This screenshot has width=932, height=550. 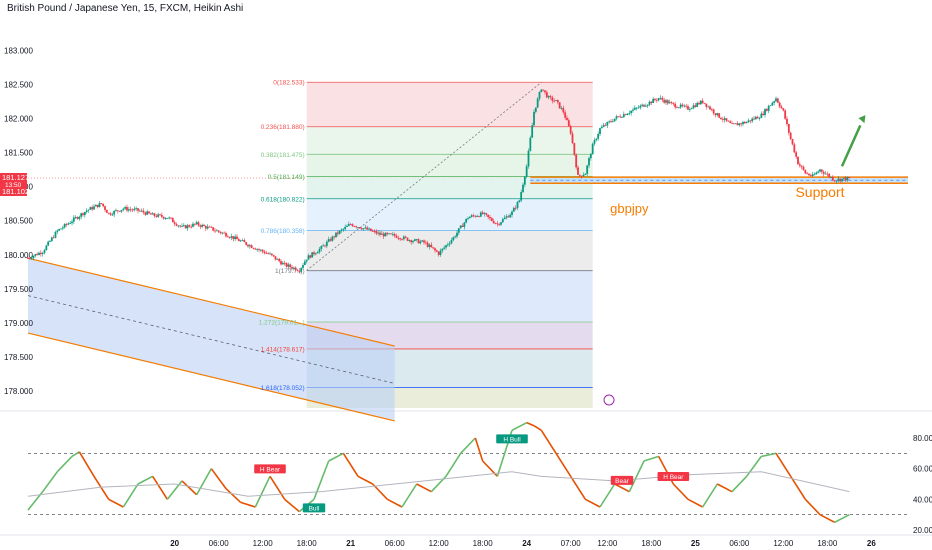 What do you see at coordinates (851, 145) in the screenshot?
I see `bullish-arrow-shaft` at bounding box center [851, 145].